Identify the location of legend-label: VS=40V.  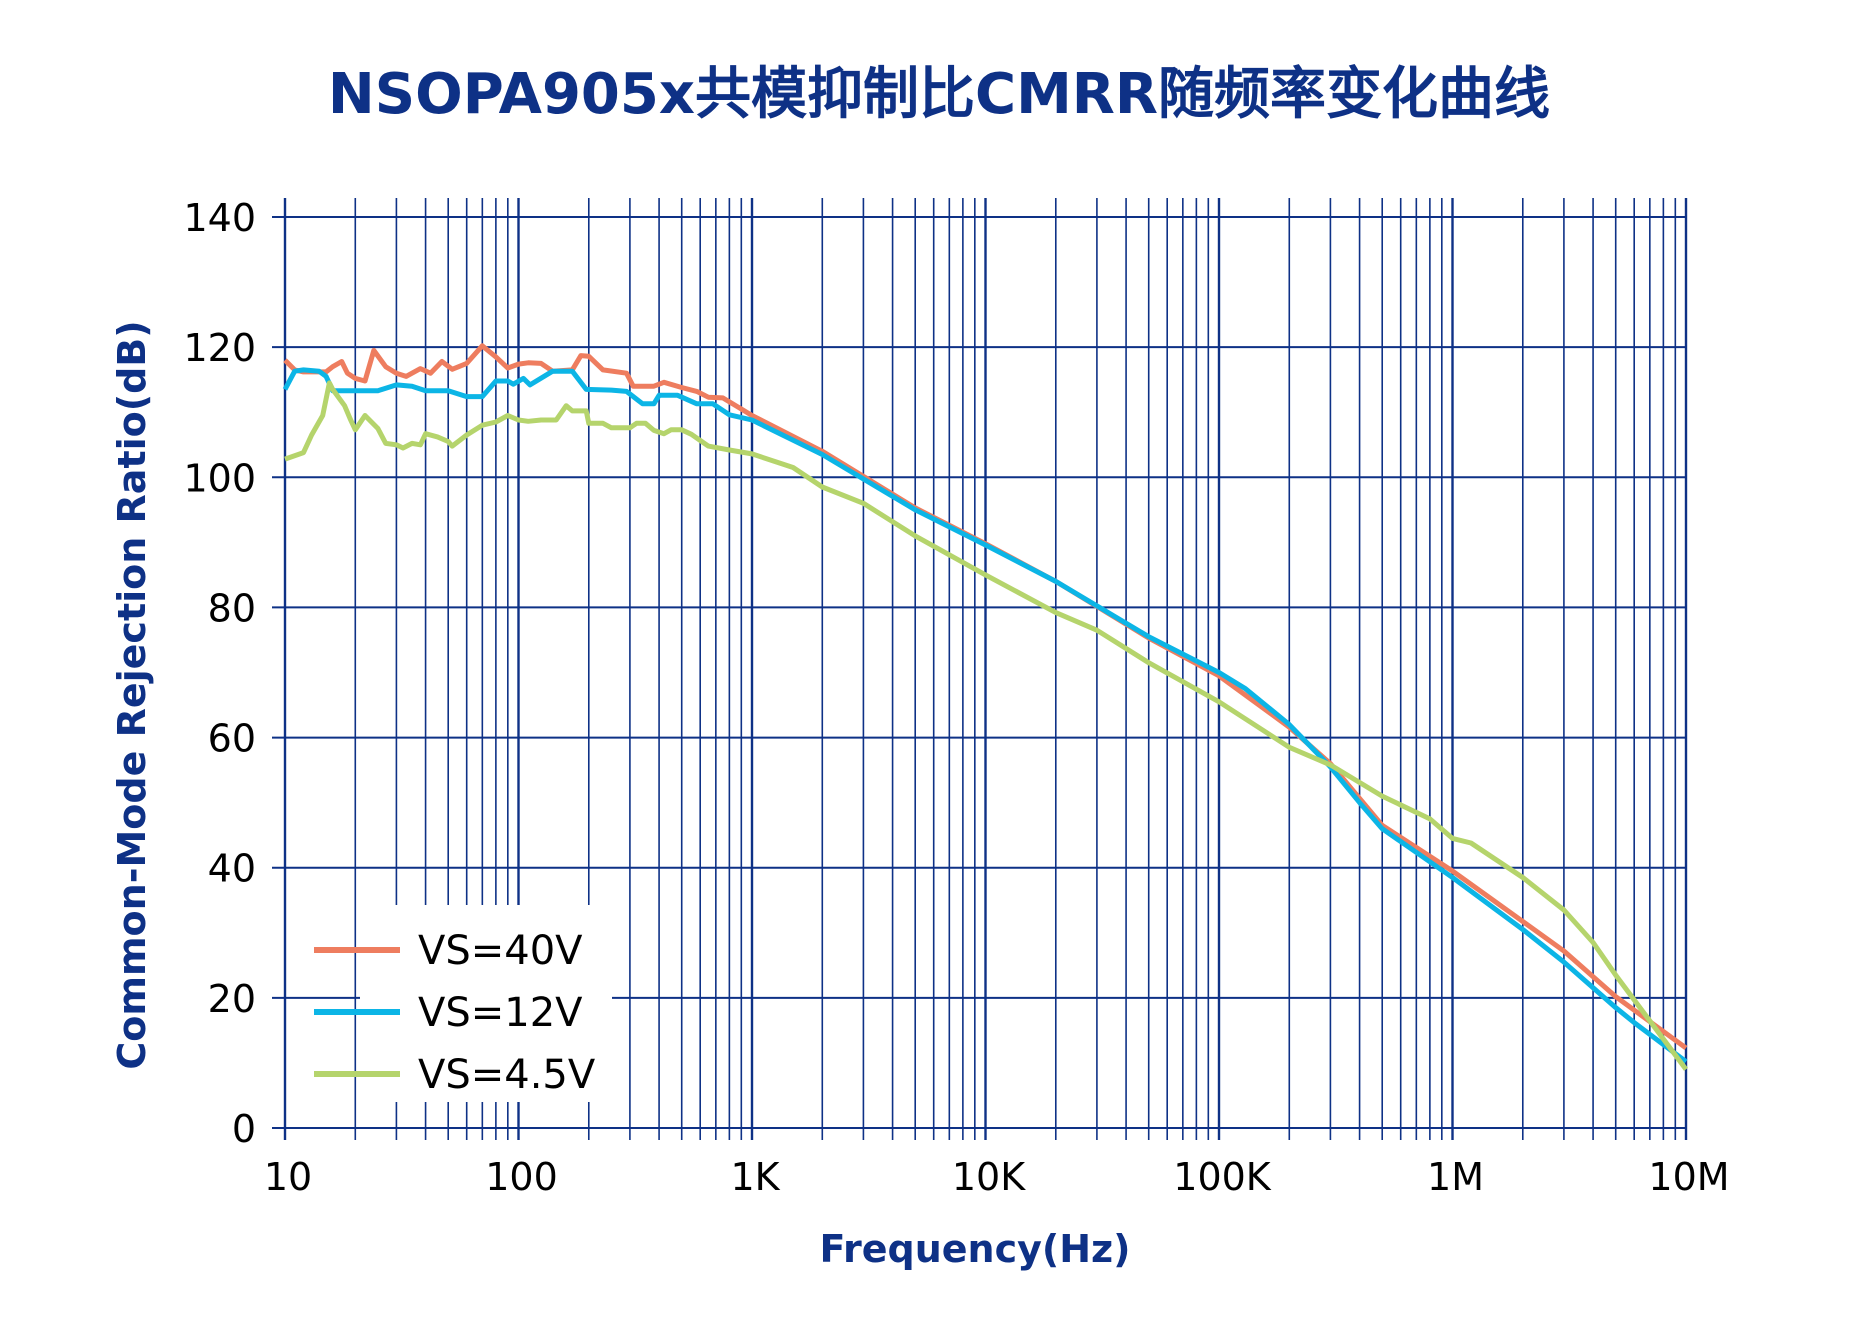
(500, 951).